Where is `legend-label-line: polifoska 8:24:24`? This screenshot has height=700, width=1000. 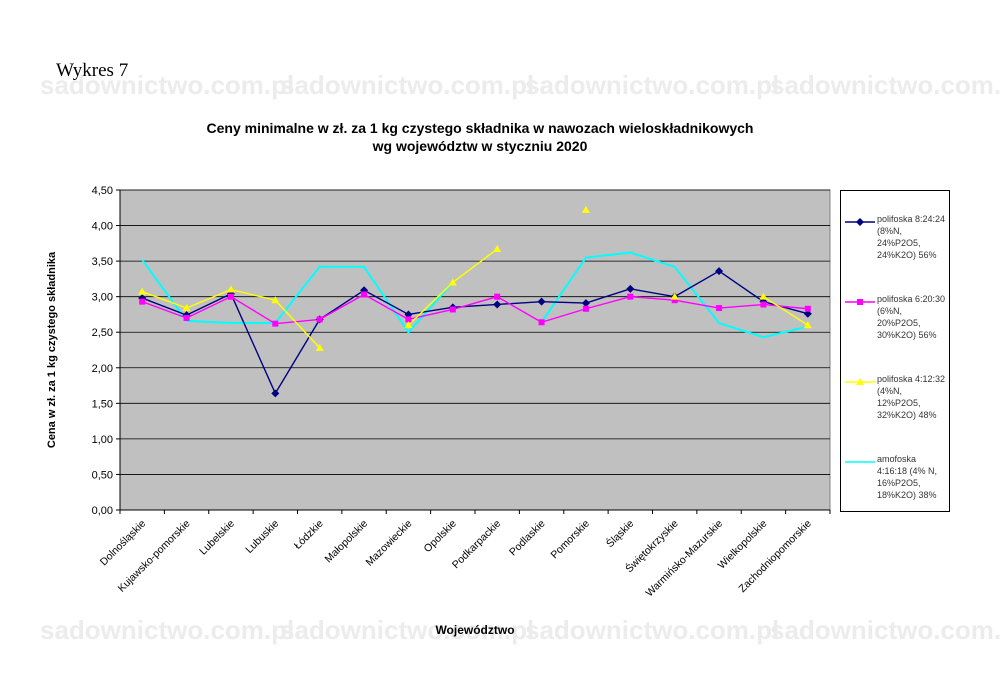
legend-label-line: polifoska 8:24:24 is located at coordinates (911, 219).